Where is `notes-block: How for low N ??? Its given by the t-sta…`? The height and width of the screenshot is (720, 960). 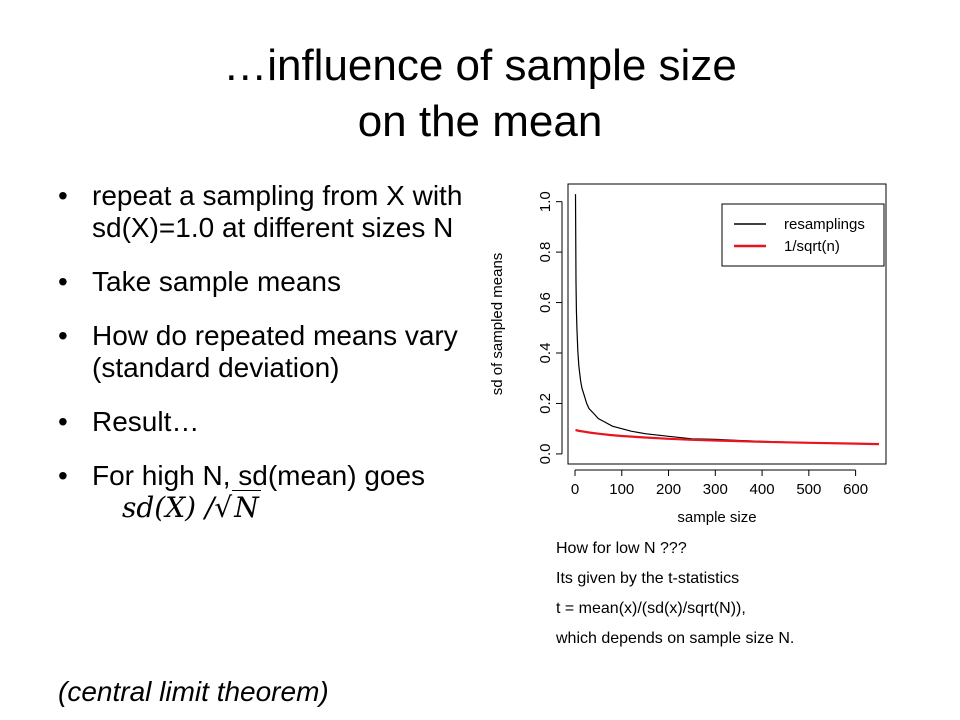
notes-block: How for low N ??? Its given by the t-sta… is located at coordinates (675, 598).